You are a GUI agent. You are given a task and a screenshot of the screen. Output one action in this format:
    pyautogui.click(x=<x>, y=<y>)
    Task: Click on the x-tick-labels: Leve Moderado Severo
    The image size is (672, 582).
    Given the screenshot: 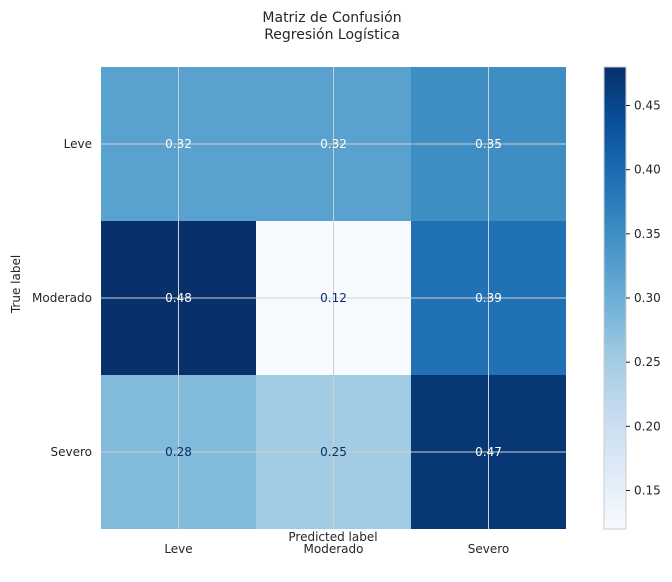 What is the action you would take?
    pyautogui.click(x=336, y=549)
    